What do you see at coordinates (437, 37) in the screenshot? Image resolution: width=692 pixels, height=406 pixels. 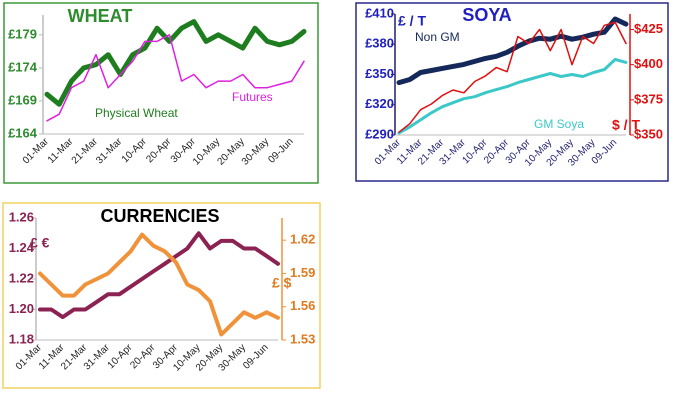 I see `series-label: Non GM` at bounding box center [437, 37].